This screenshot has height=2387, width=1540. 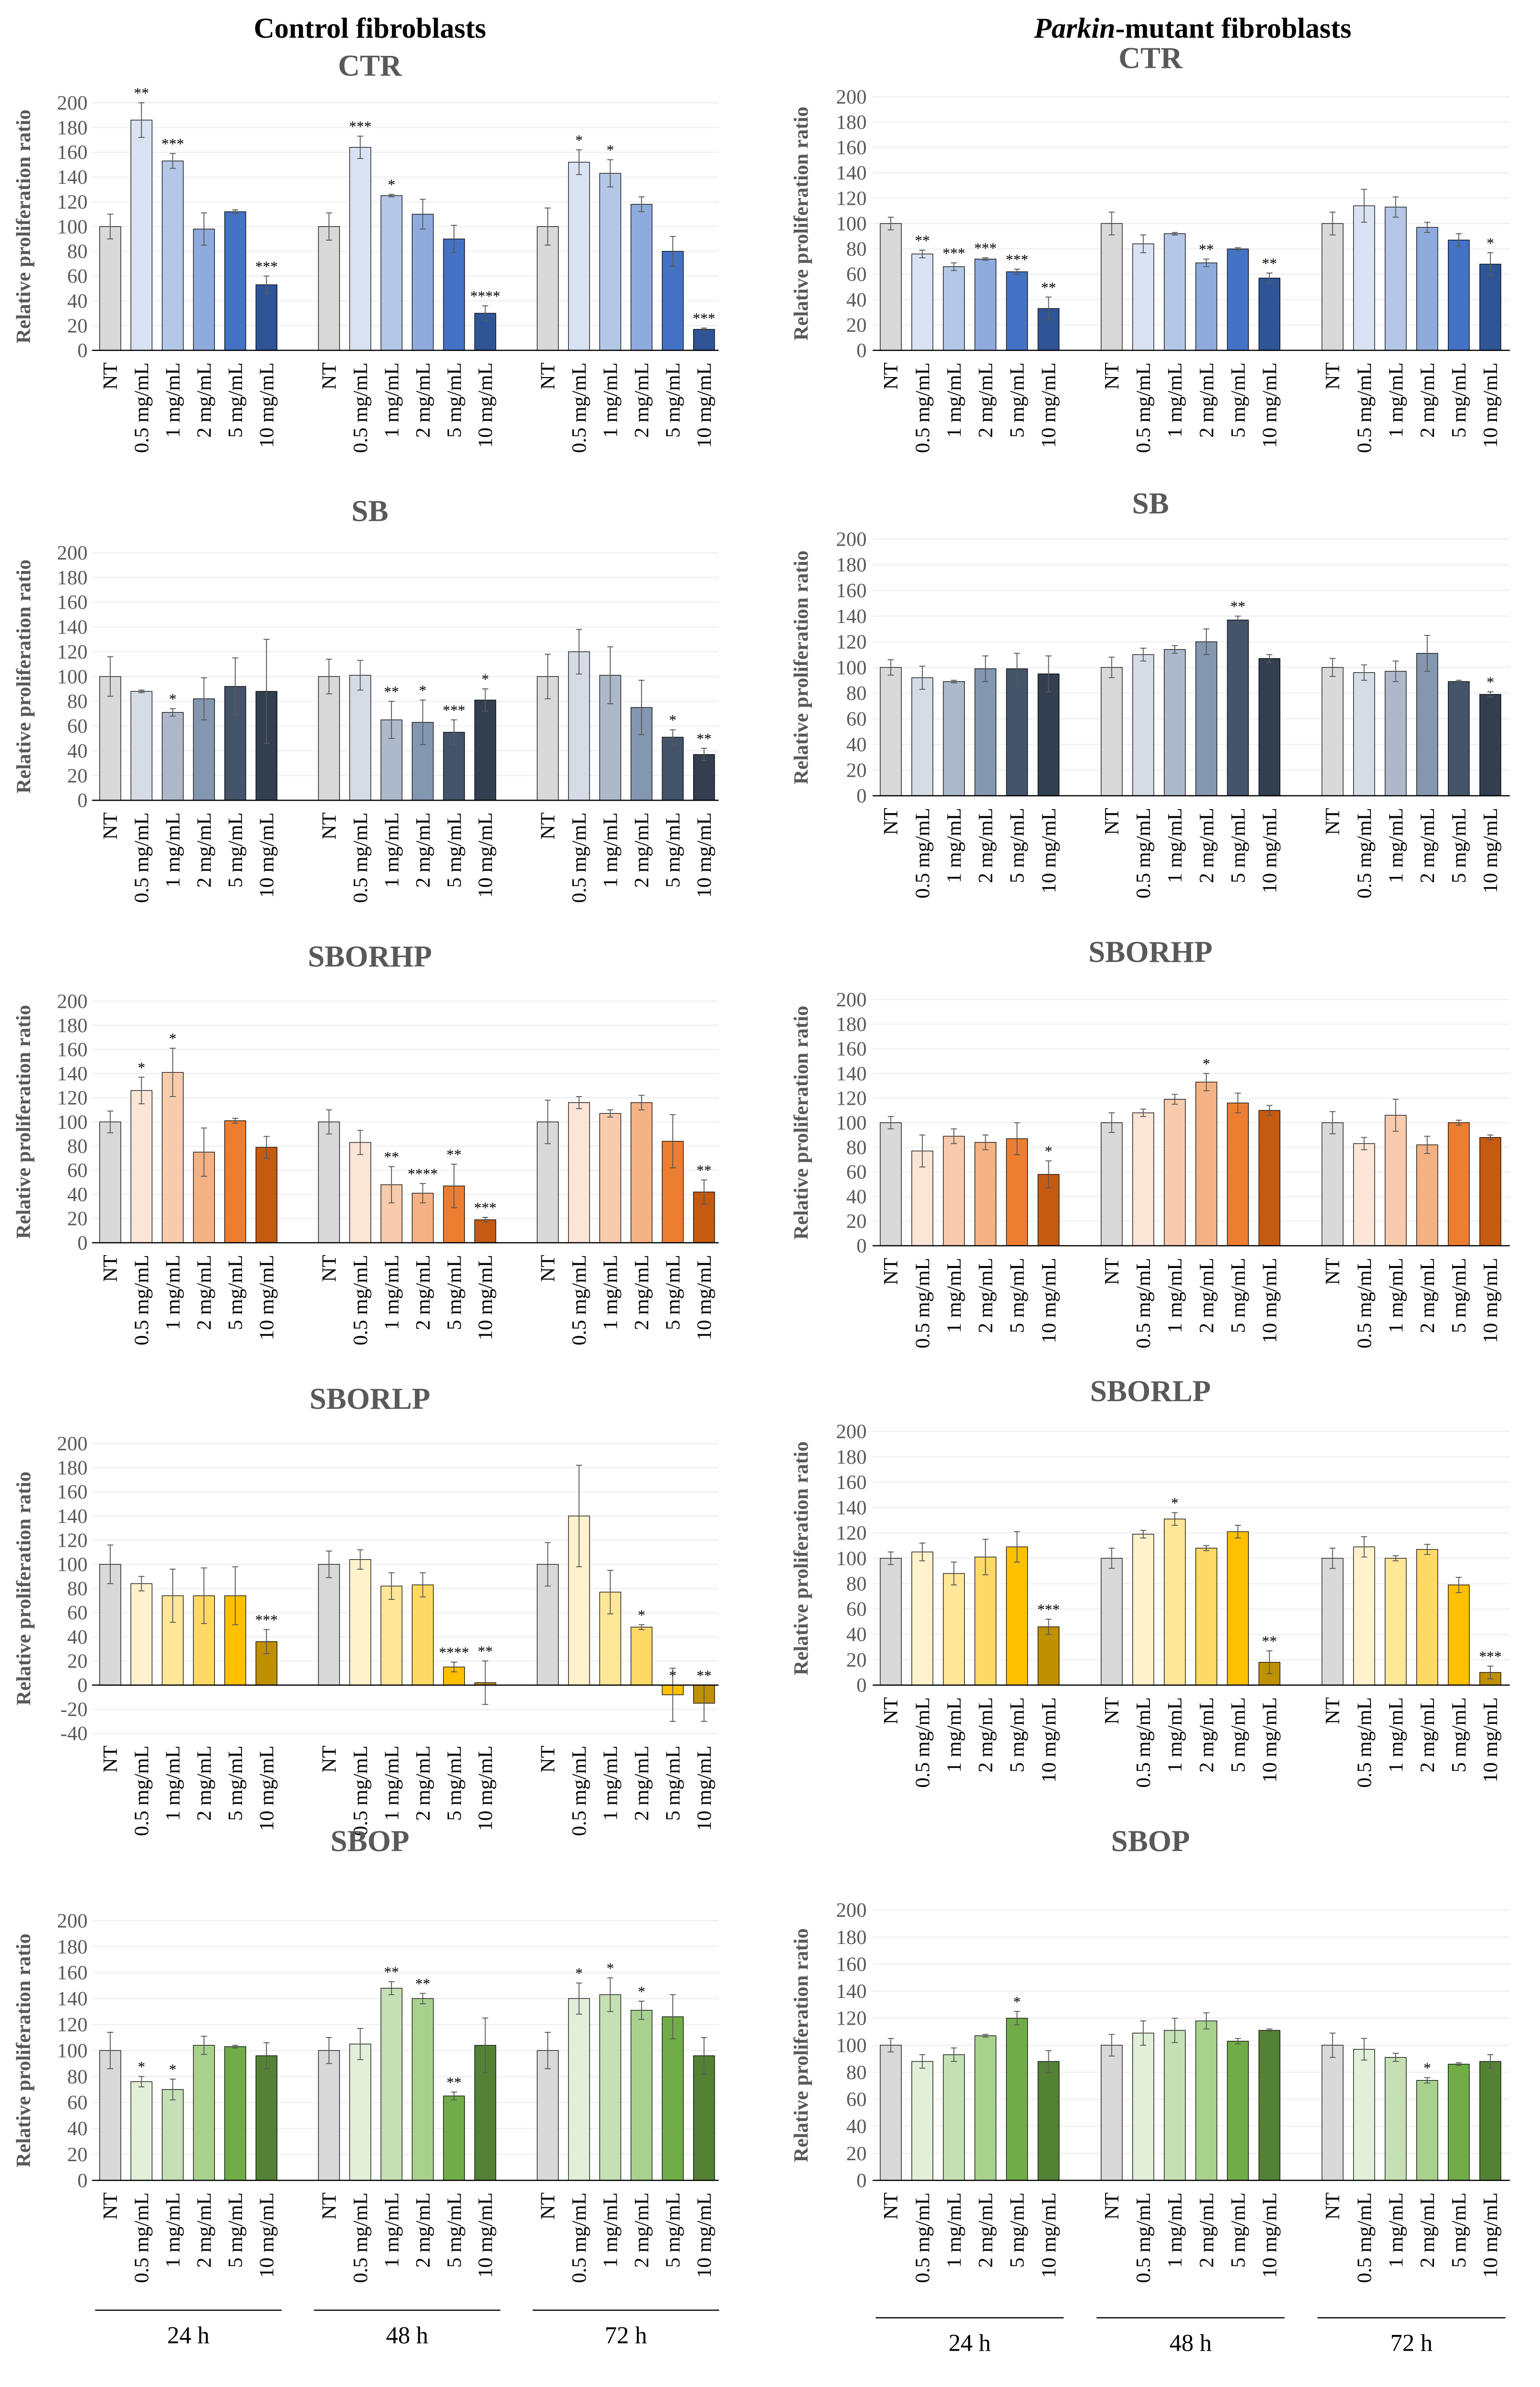 I want to click on y-tick-label: 160, so click(x=851, y=1964).